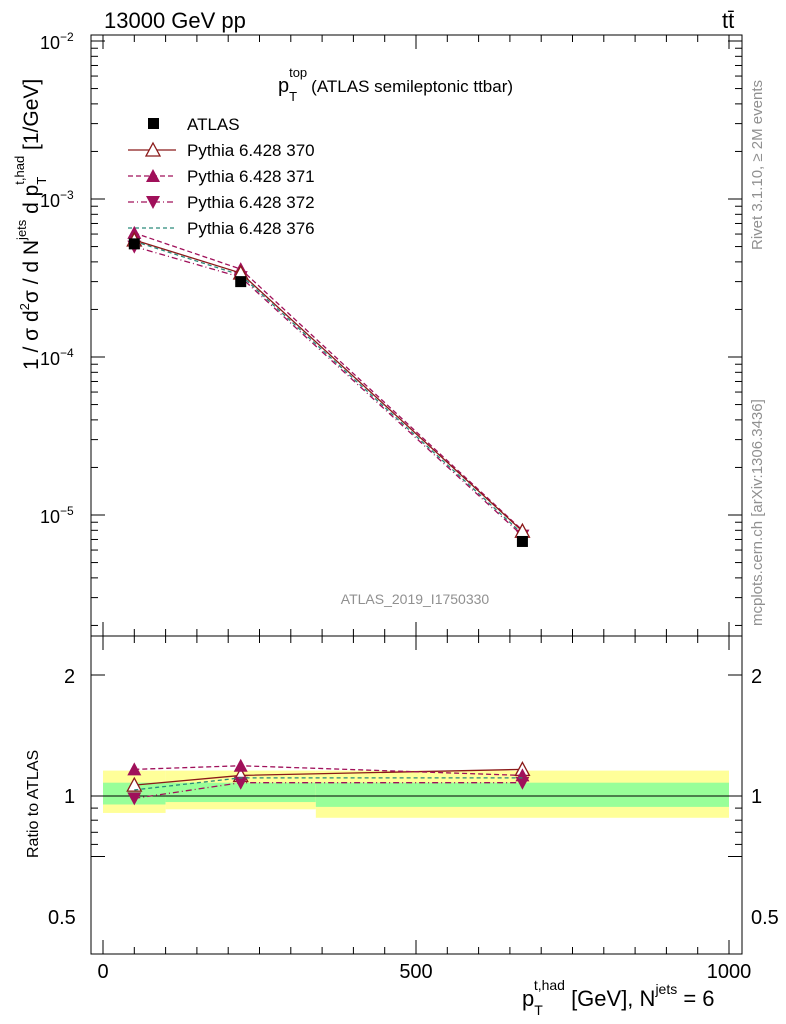 The image size is (786, 1024). What do you see at coordinates (765, 918) in the screenshot?
I see `ratio-ytick-label-05-right: 0.5` at bounding box center [765, 918].